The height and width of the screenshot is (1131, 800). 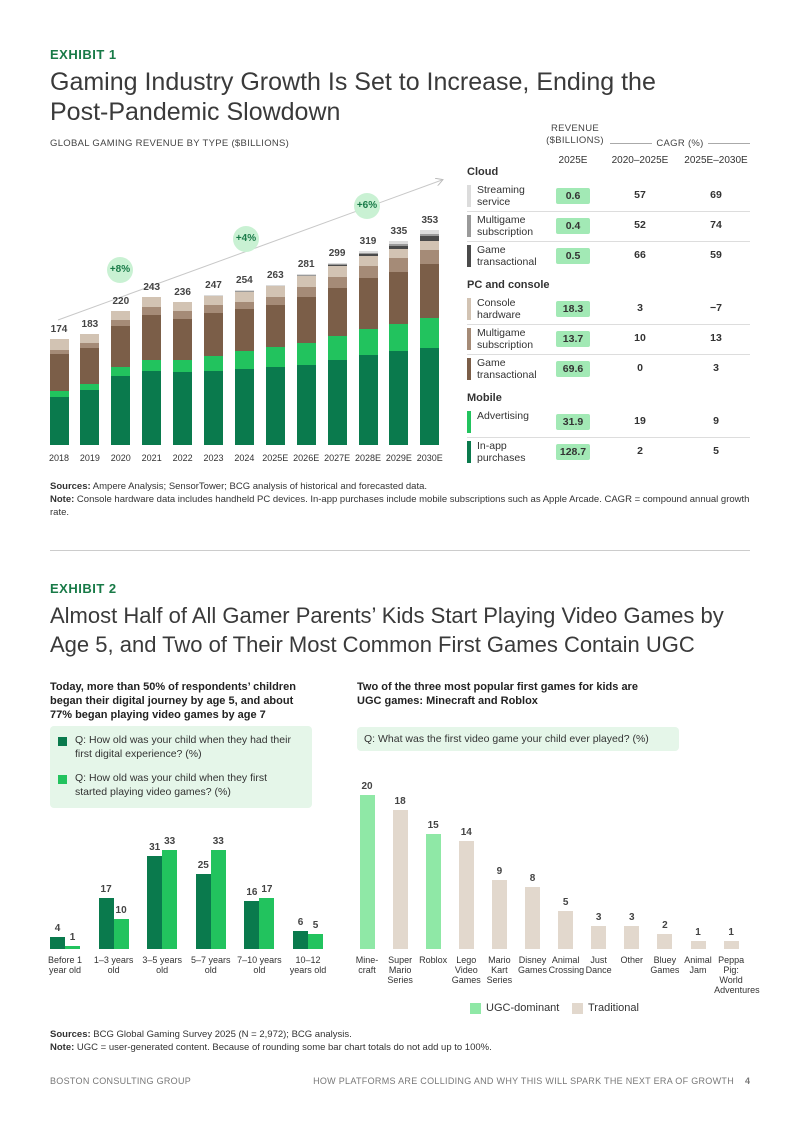 I want to click on cagr-value: 52, so click(x=640, y=225).